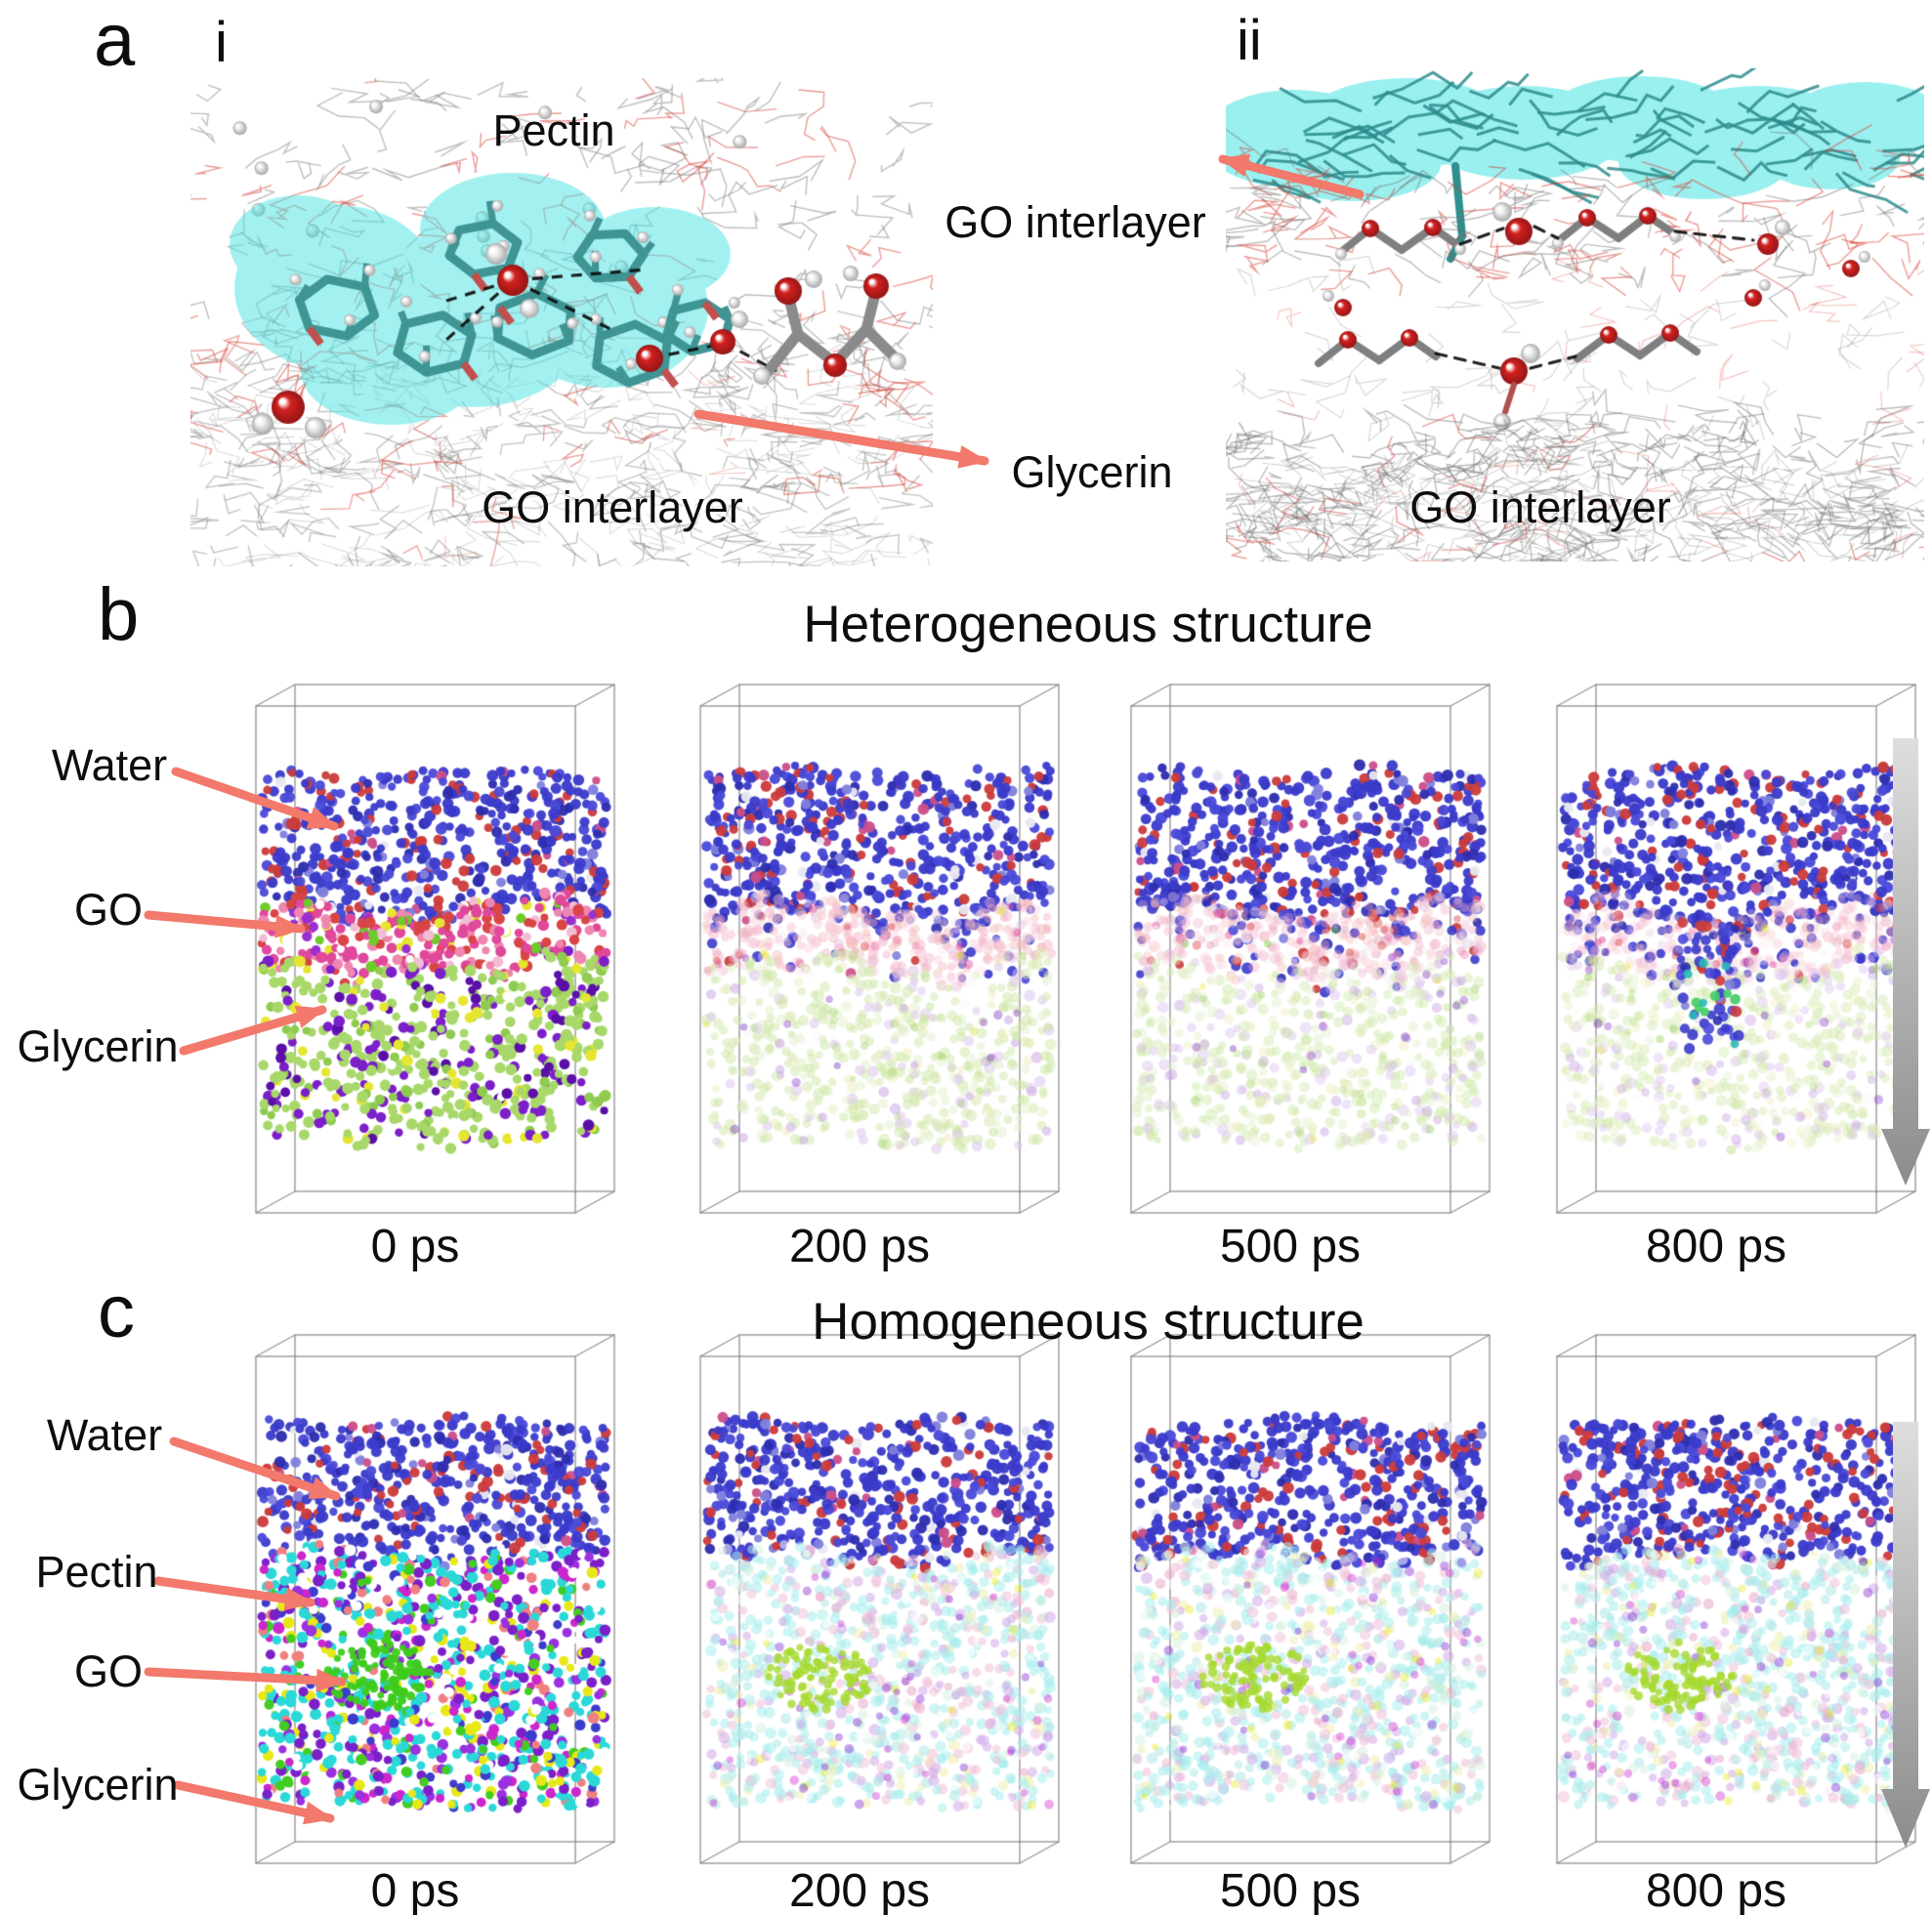 This screenshot has height=1915, width=1932. What do you see at coordinates (415, 1890) in the screenshot?
I see `time-label-c-0: 0 ps` at bounding box center [415, 1890].